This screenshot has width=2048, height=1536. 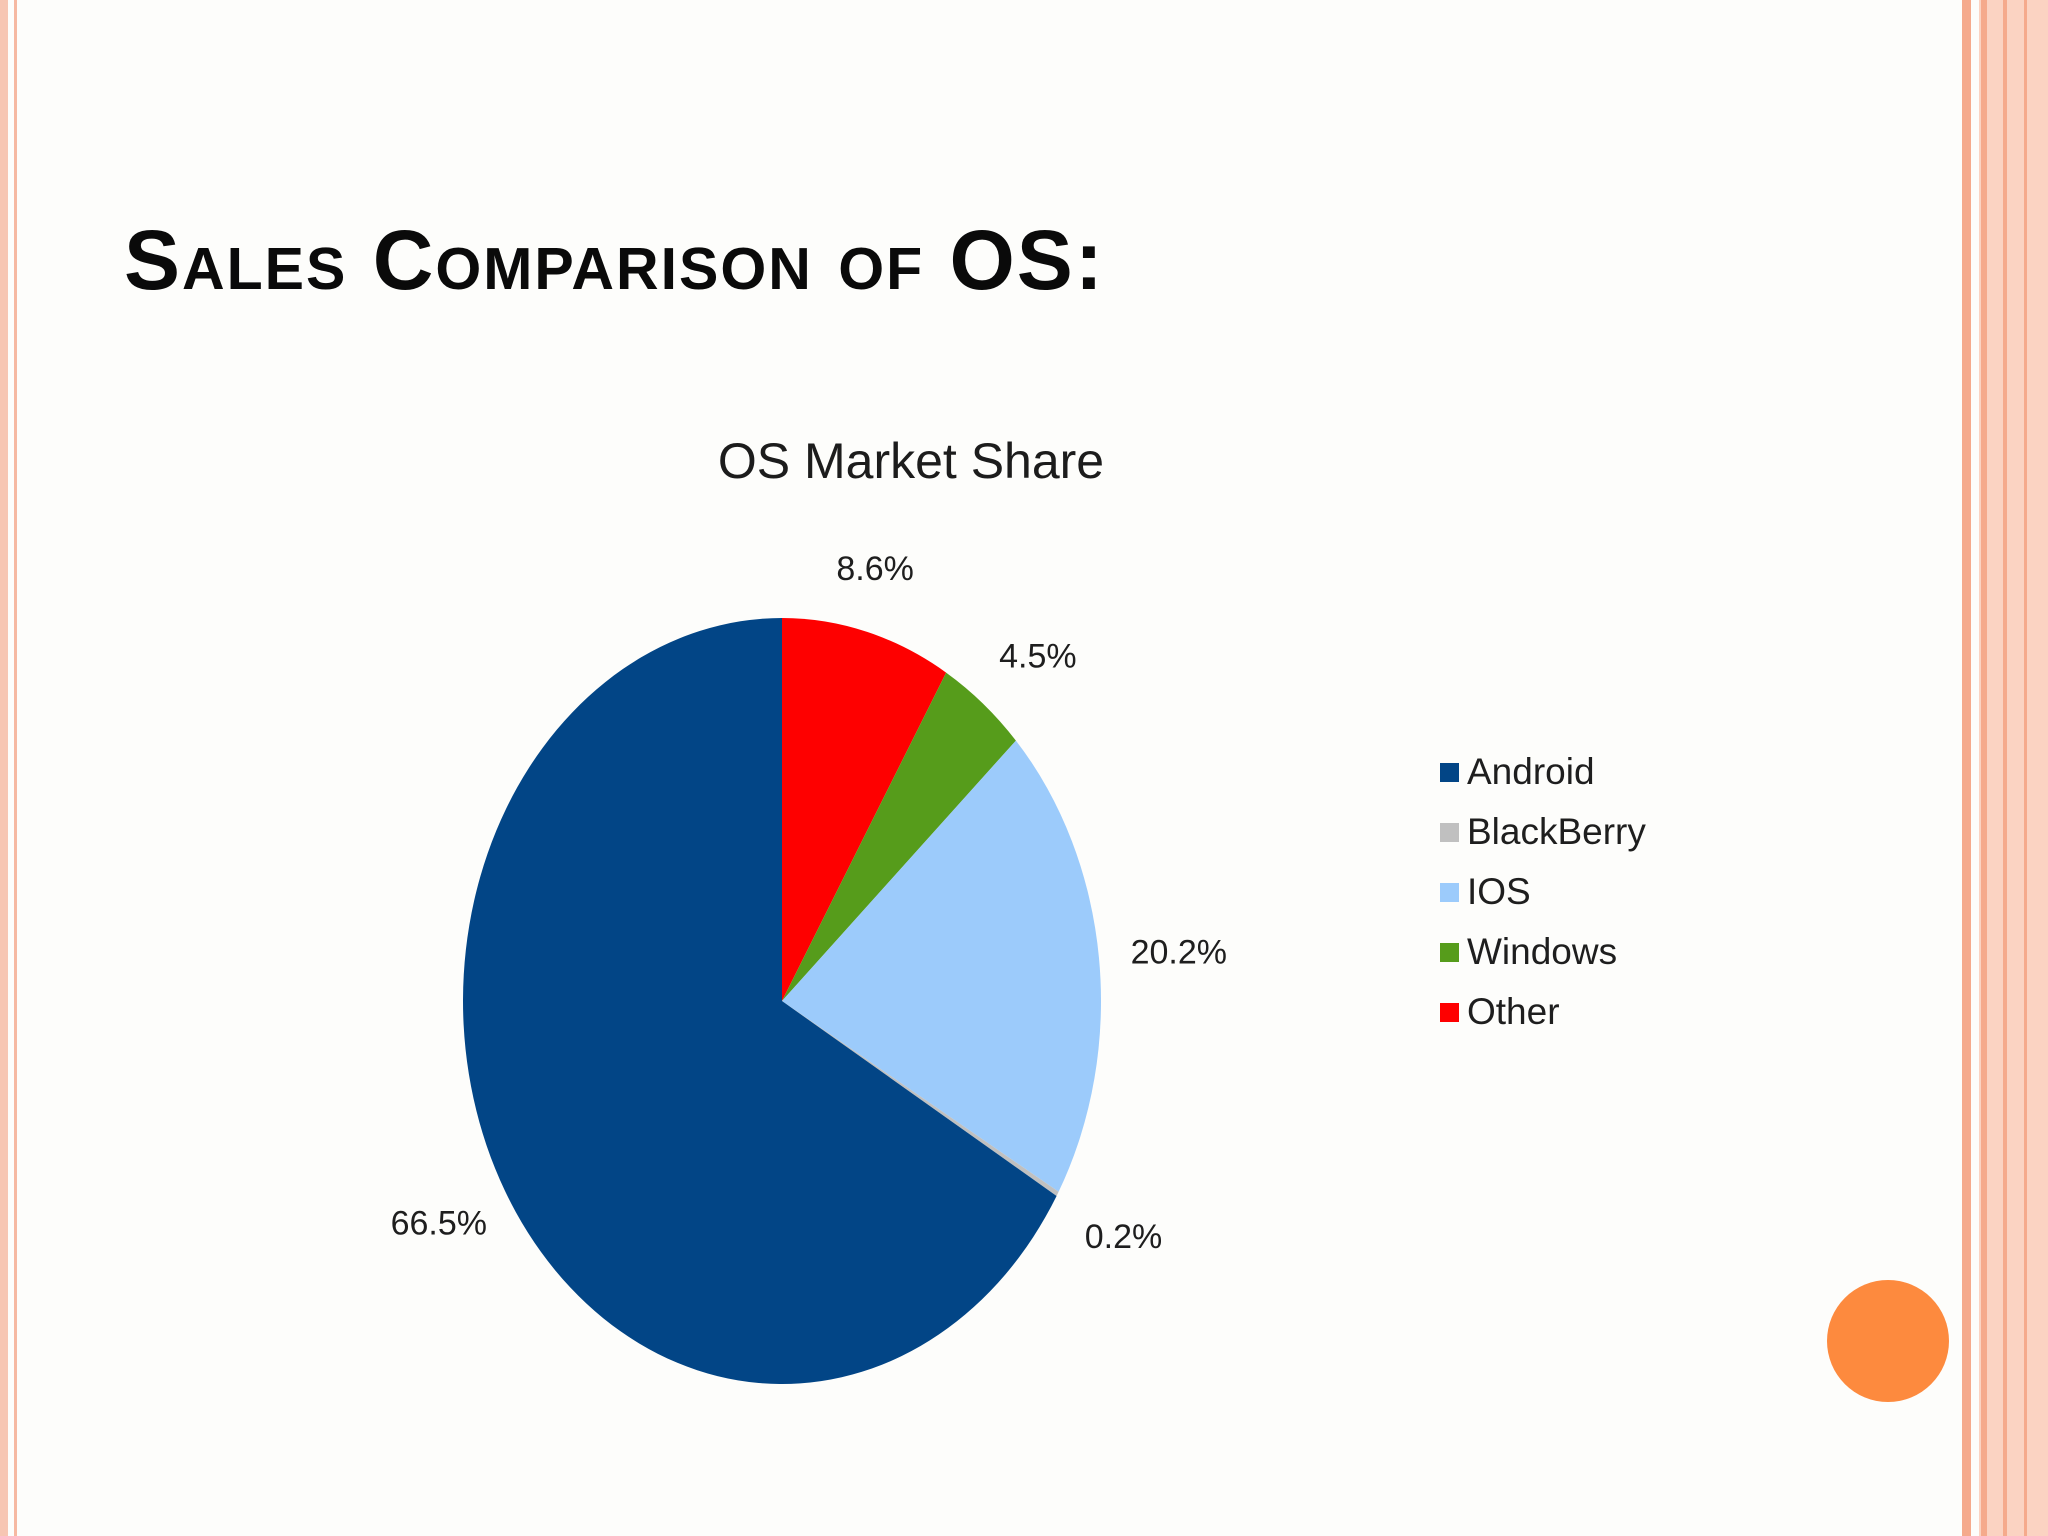 What do you see at coordinates (864, 809) in the screenshot?
I see `pie-slice-other` at bounding box center [864, 809].